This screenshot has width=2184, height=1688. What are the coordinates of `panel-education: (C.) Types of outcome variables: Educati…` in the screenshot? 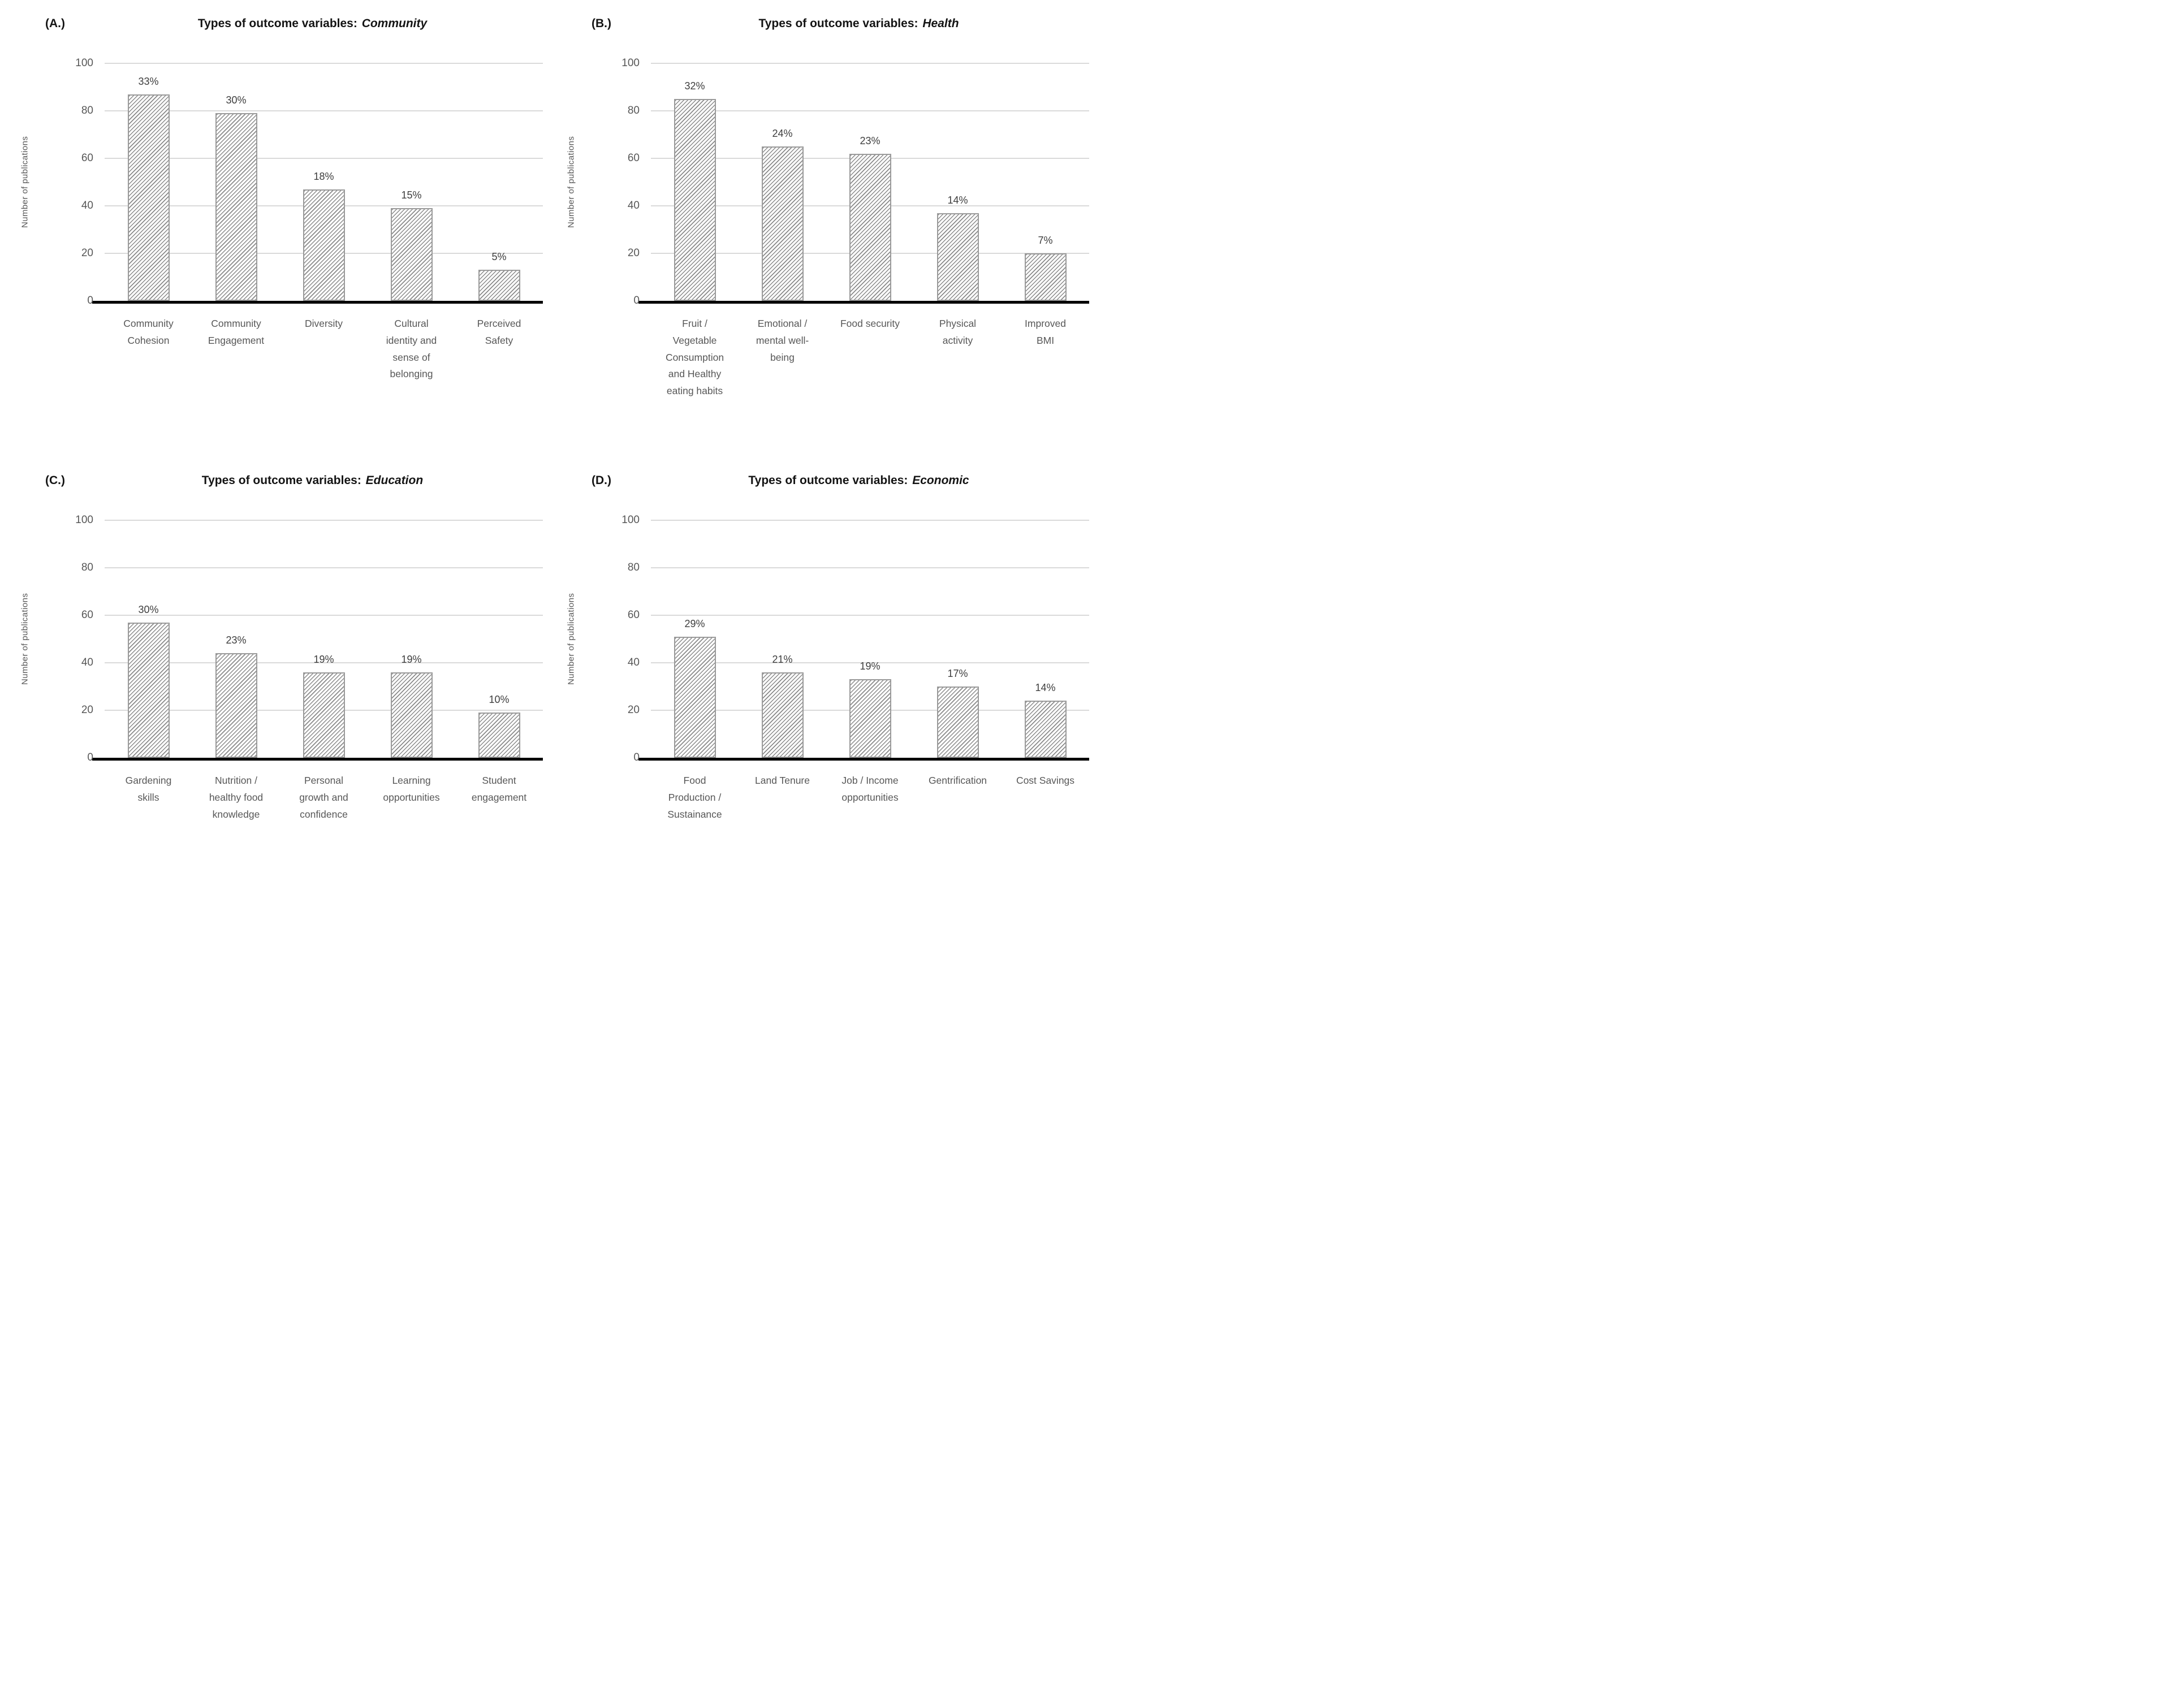 It's located at (273, 665).